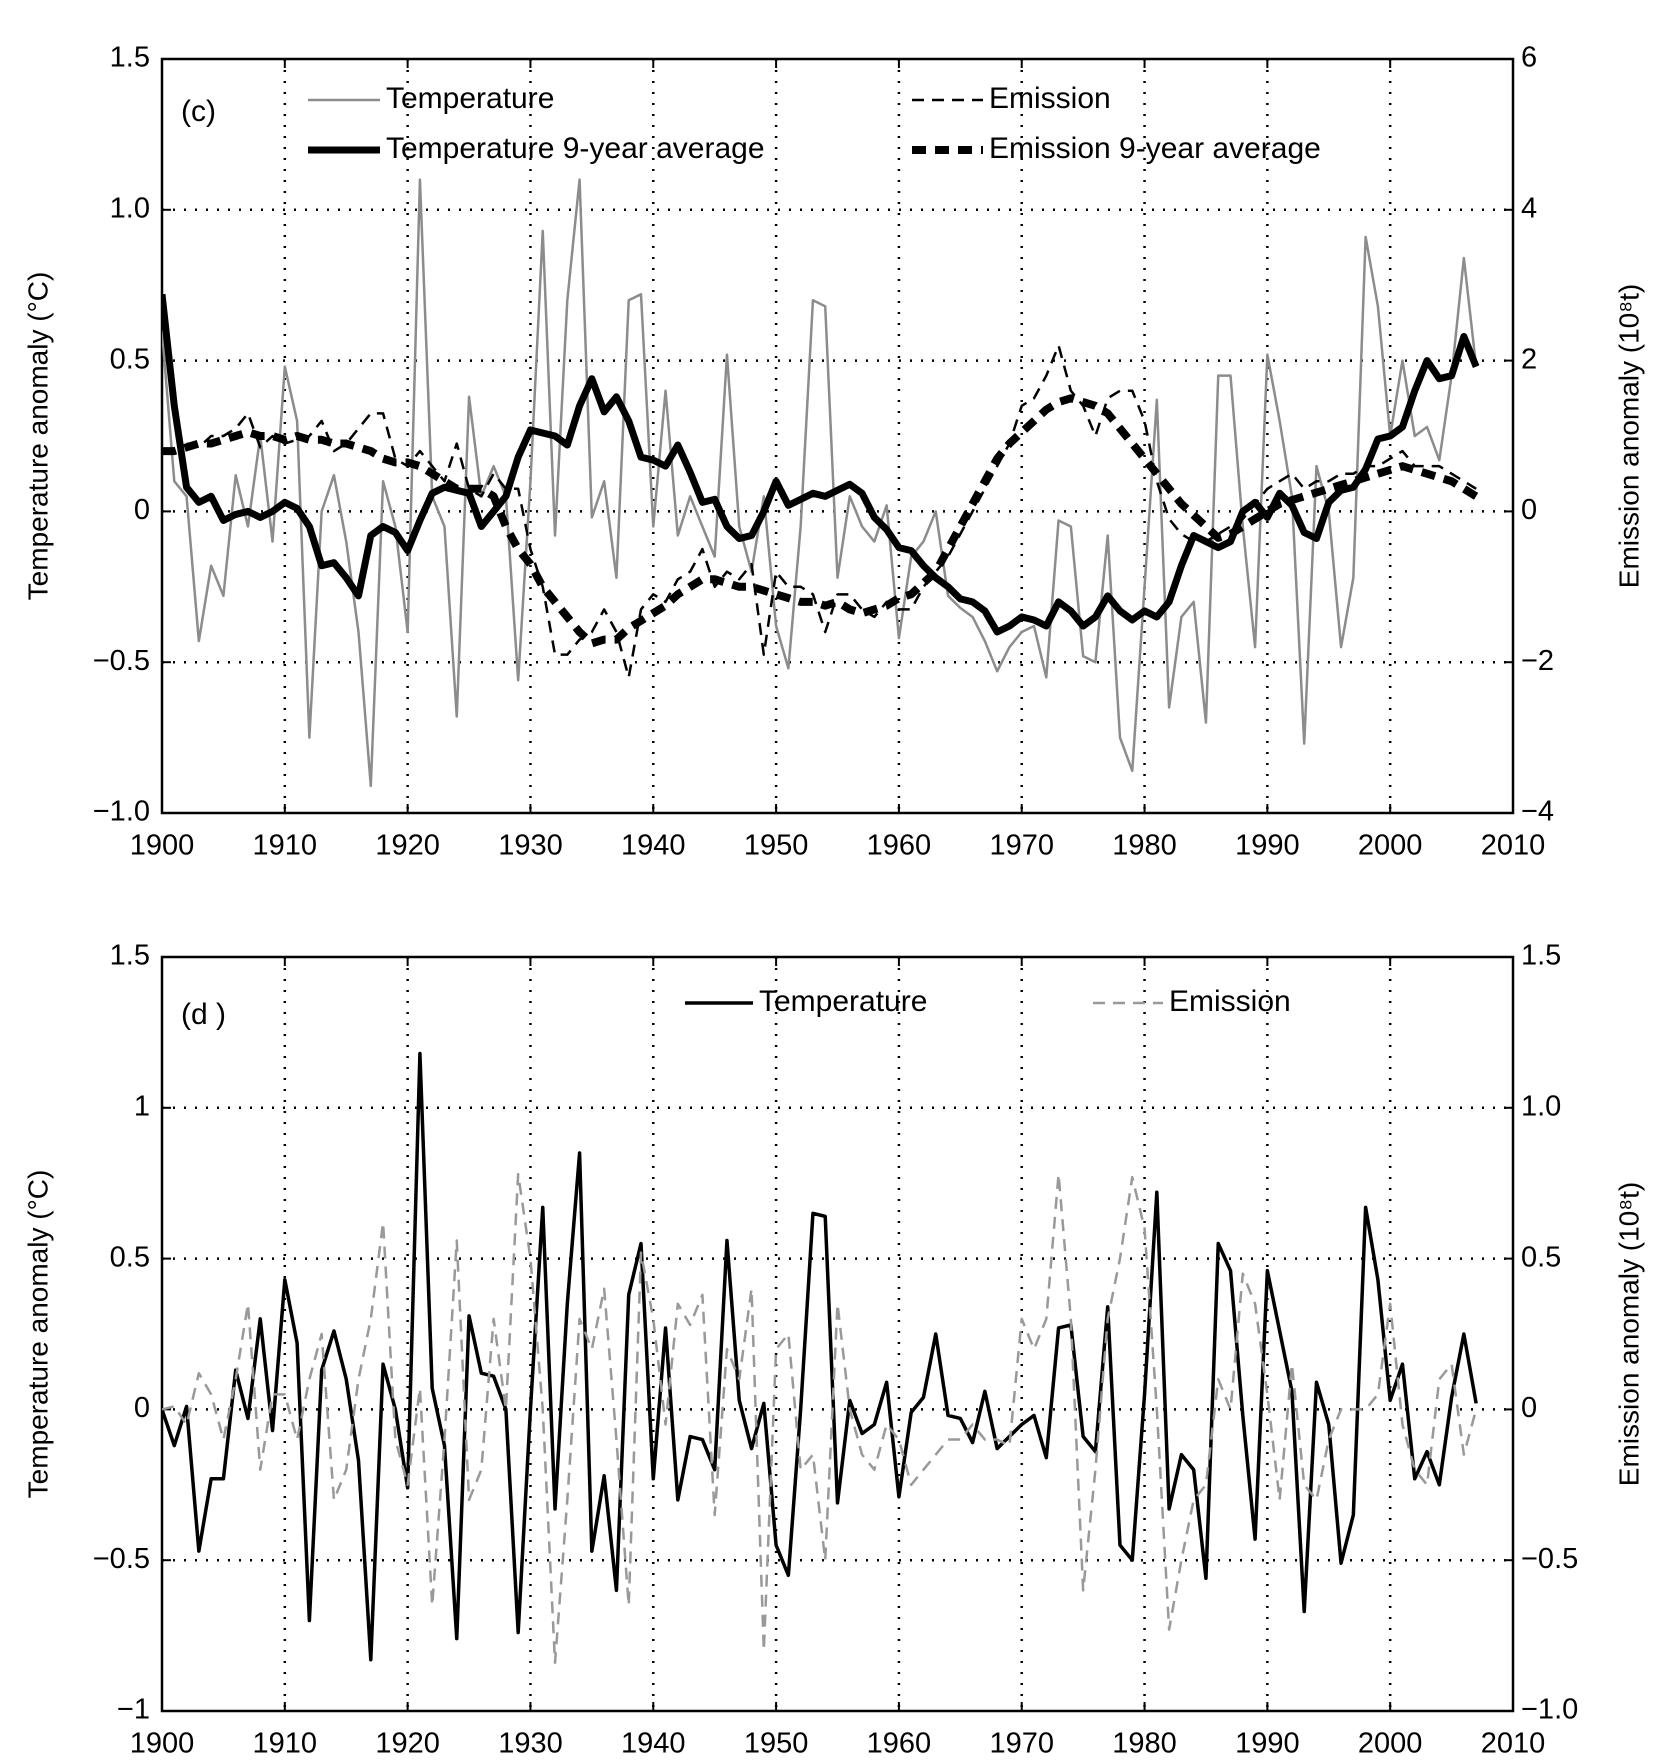 The image size is (1665, 1762). I want to click on legend-label: Temperature 9-year average, so click(575, 148).